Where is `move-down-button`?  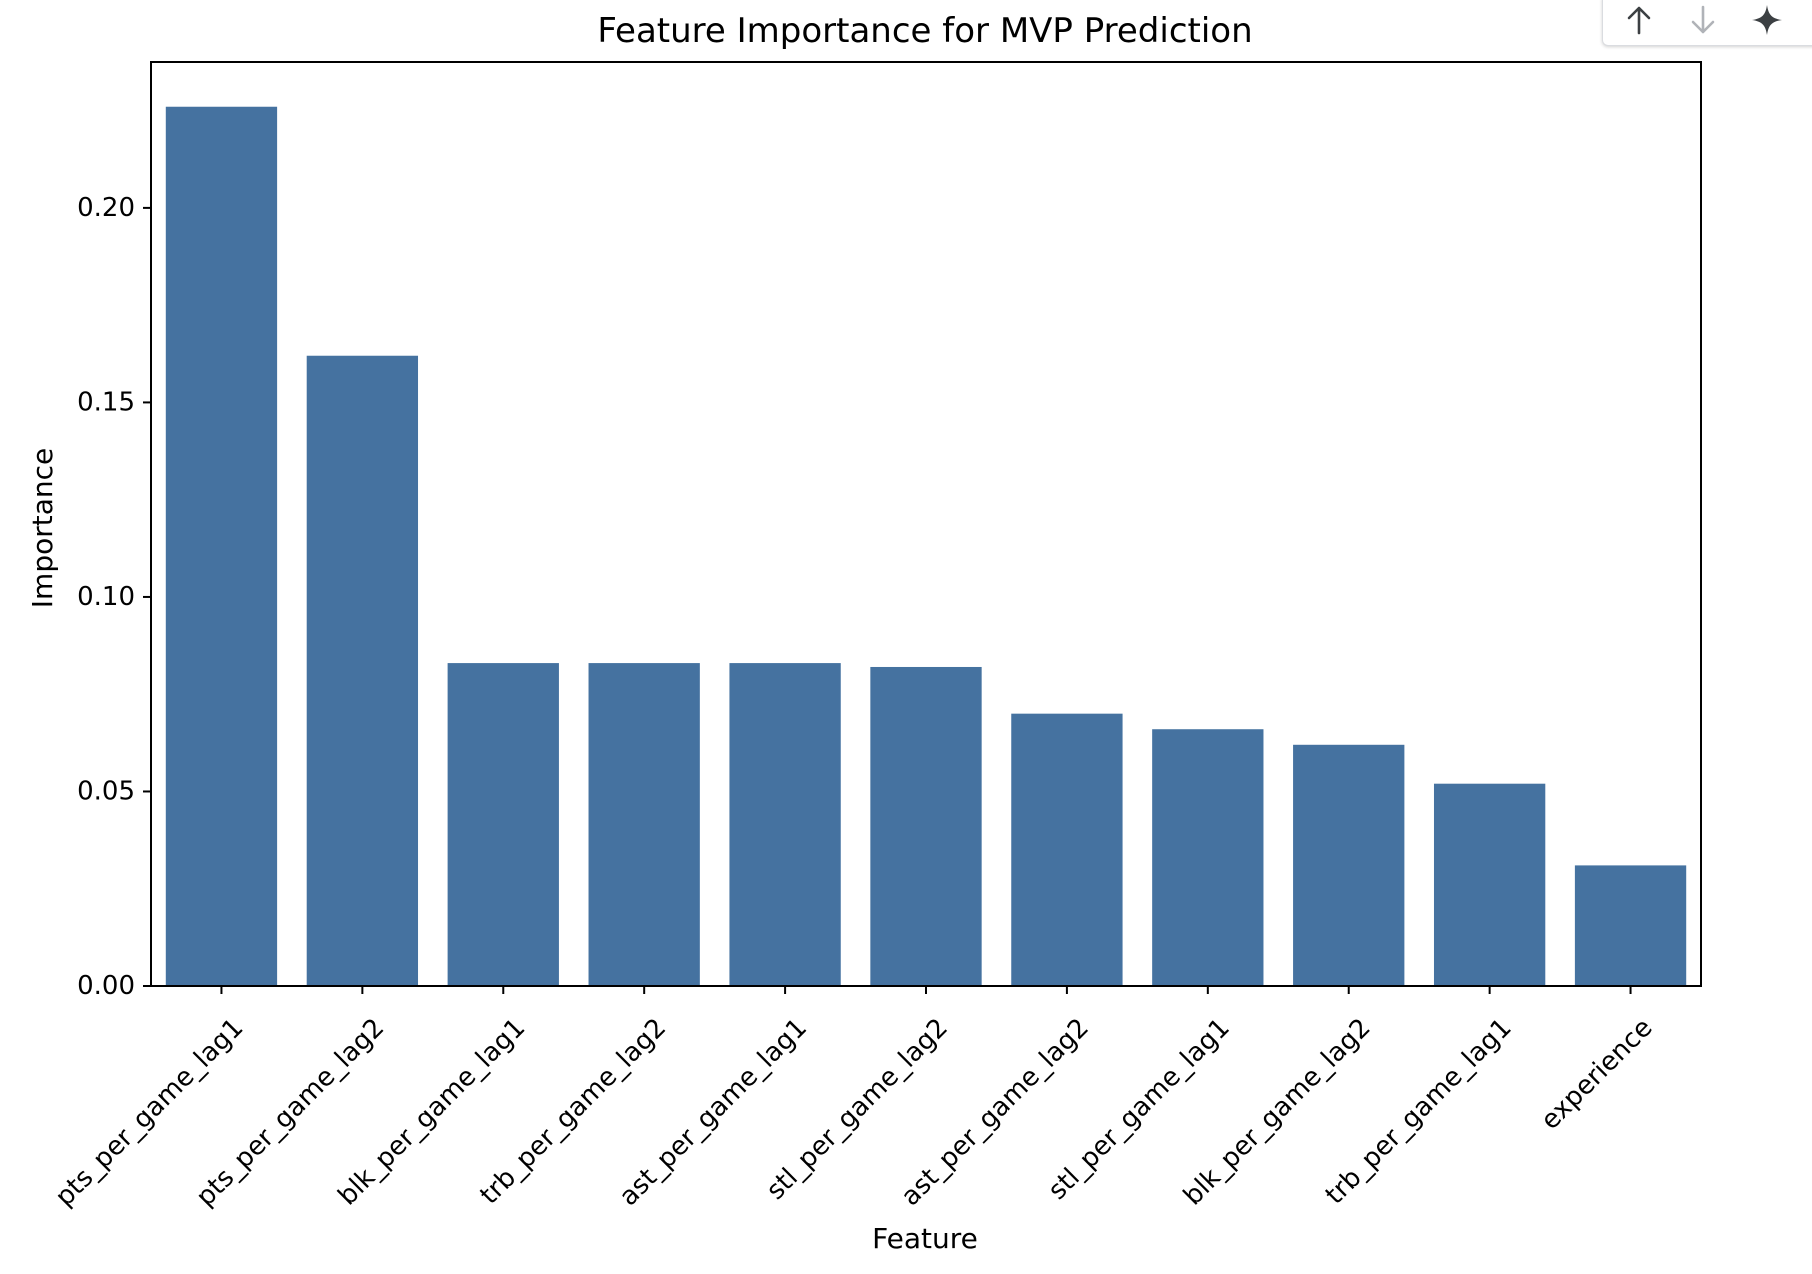
move-down-button is located at coordinates (1703, 20).